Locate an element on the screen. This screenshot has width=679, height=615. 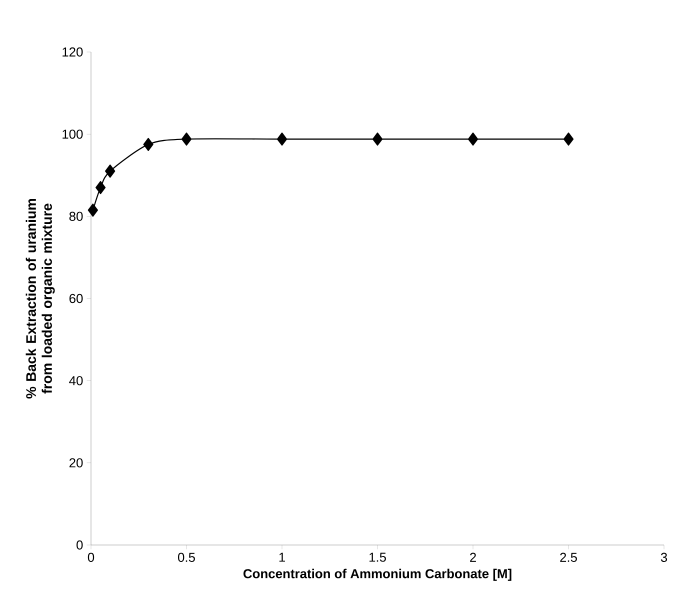
x-tick-label: 1.5 is located at coordinates (377, 557).